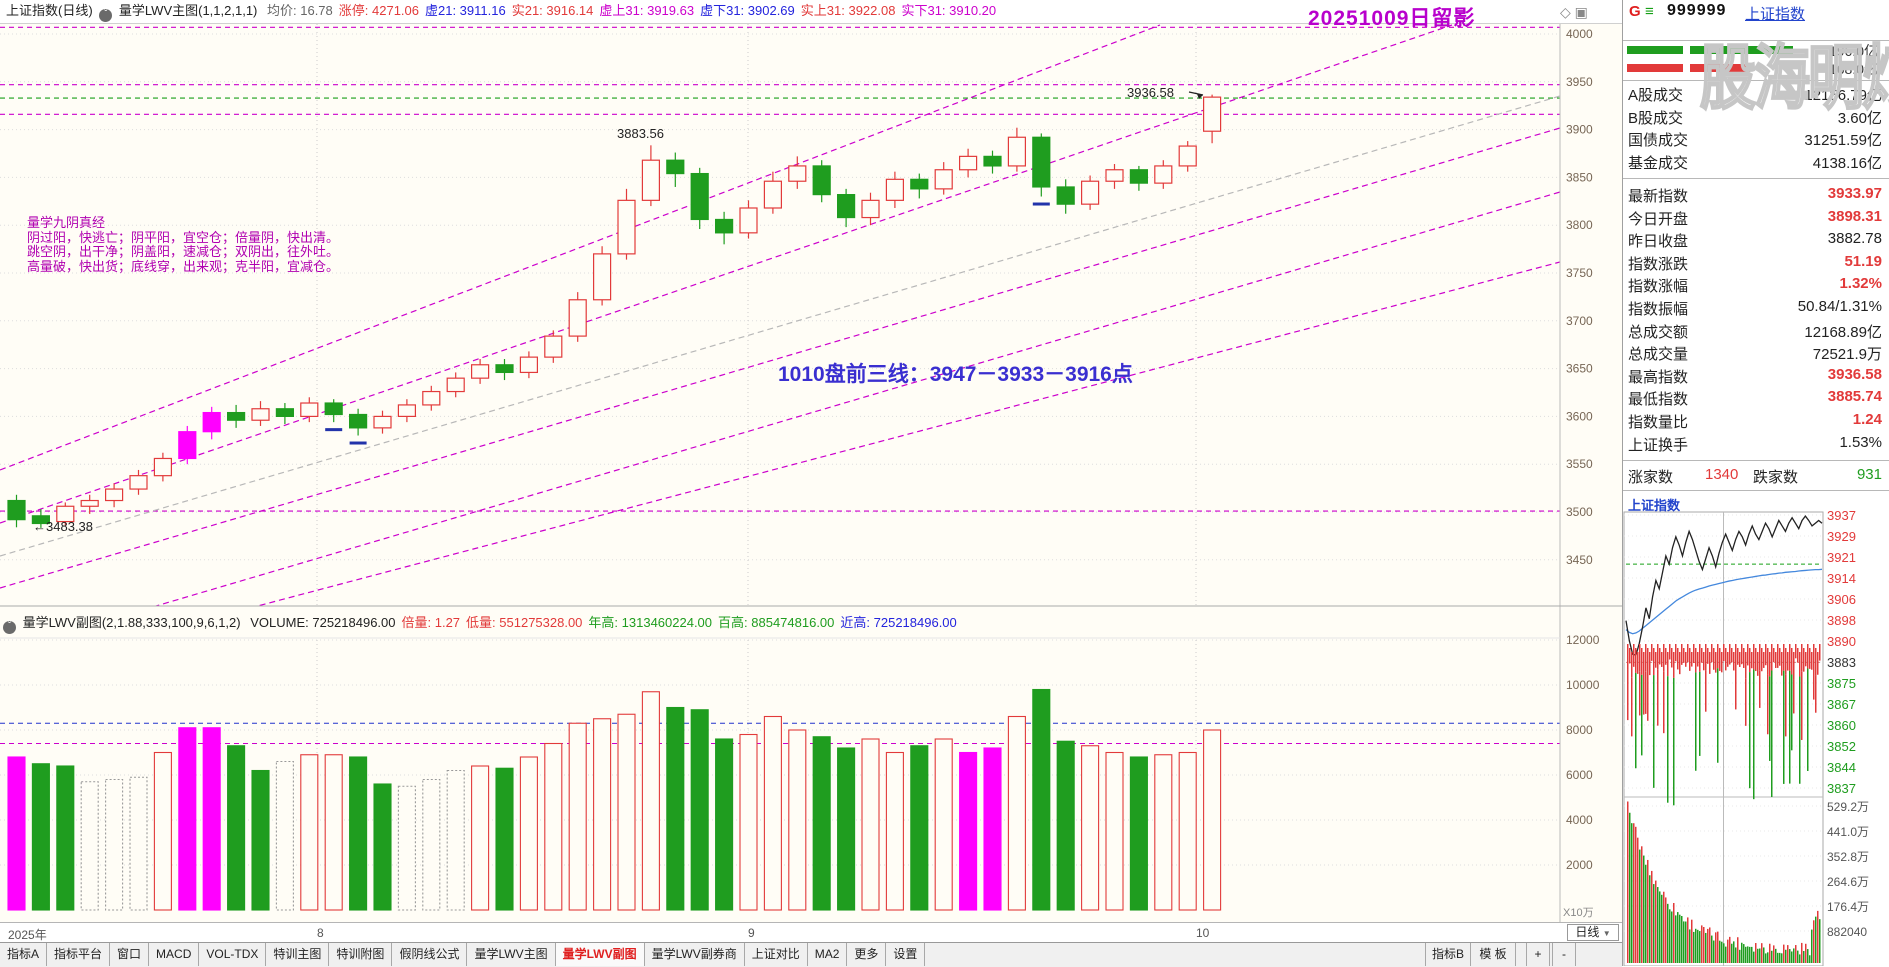 The width and height of the screenshot is (1889, 967). Describe the element at coordinates (1756, 332) in the screenshot. I see `stat-row: 总成交额 12168.89亿` at that location.